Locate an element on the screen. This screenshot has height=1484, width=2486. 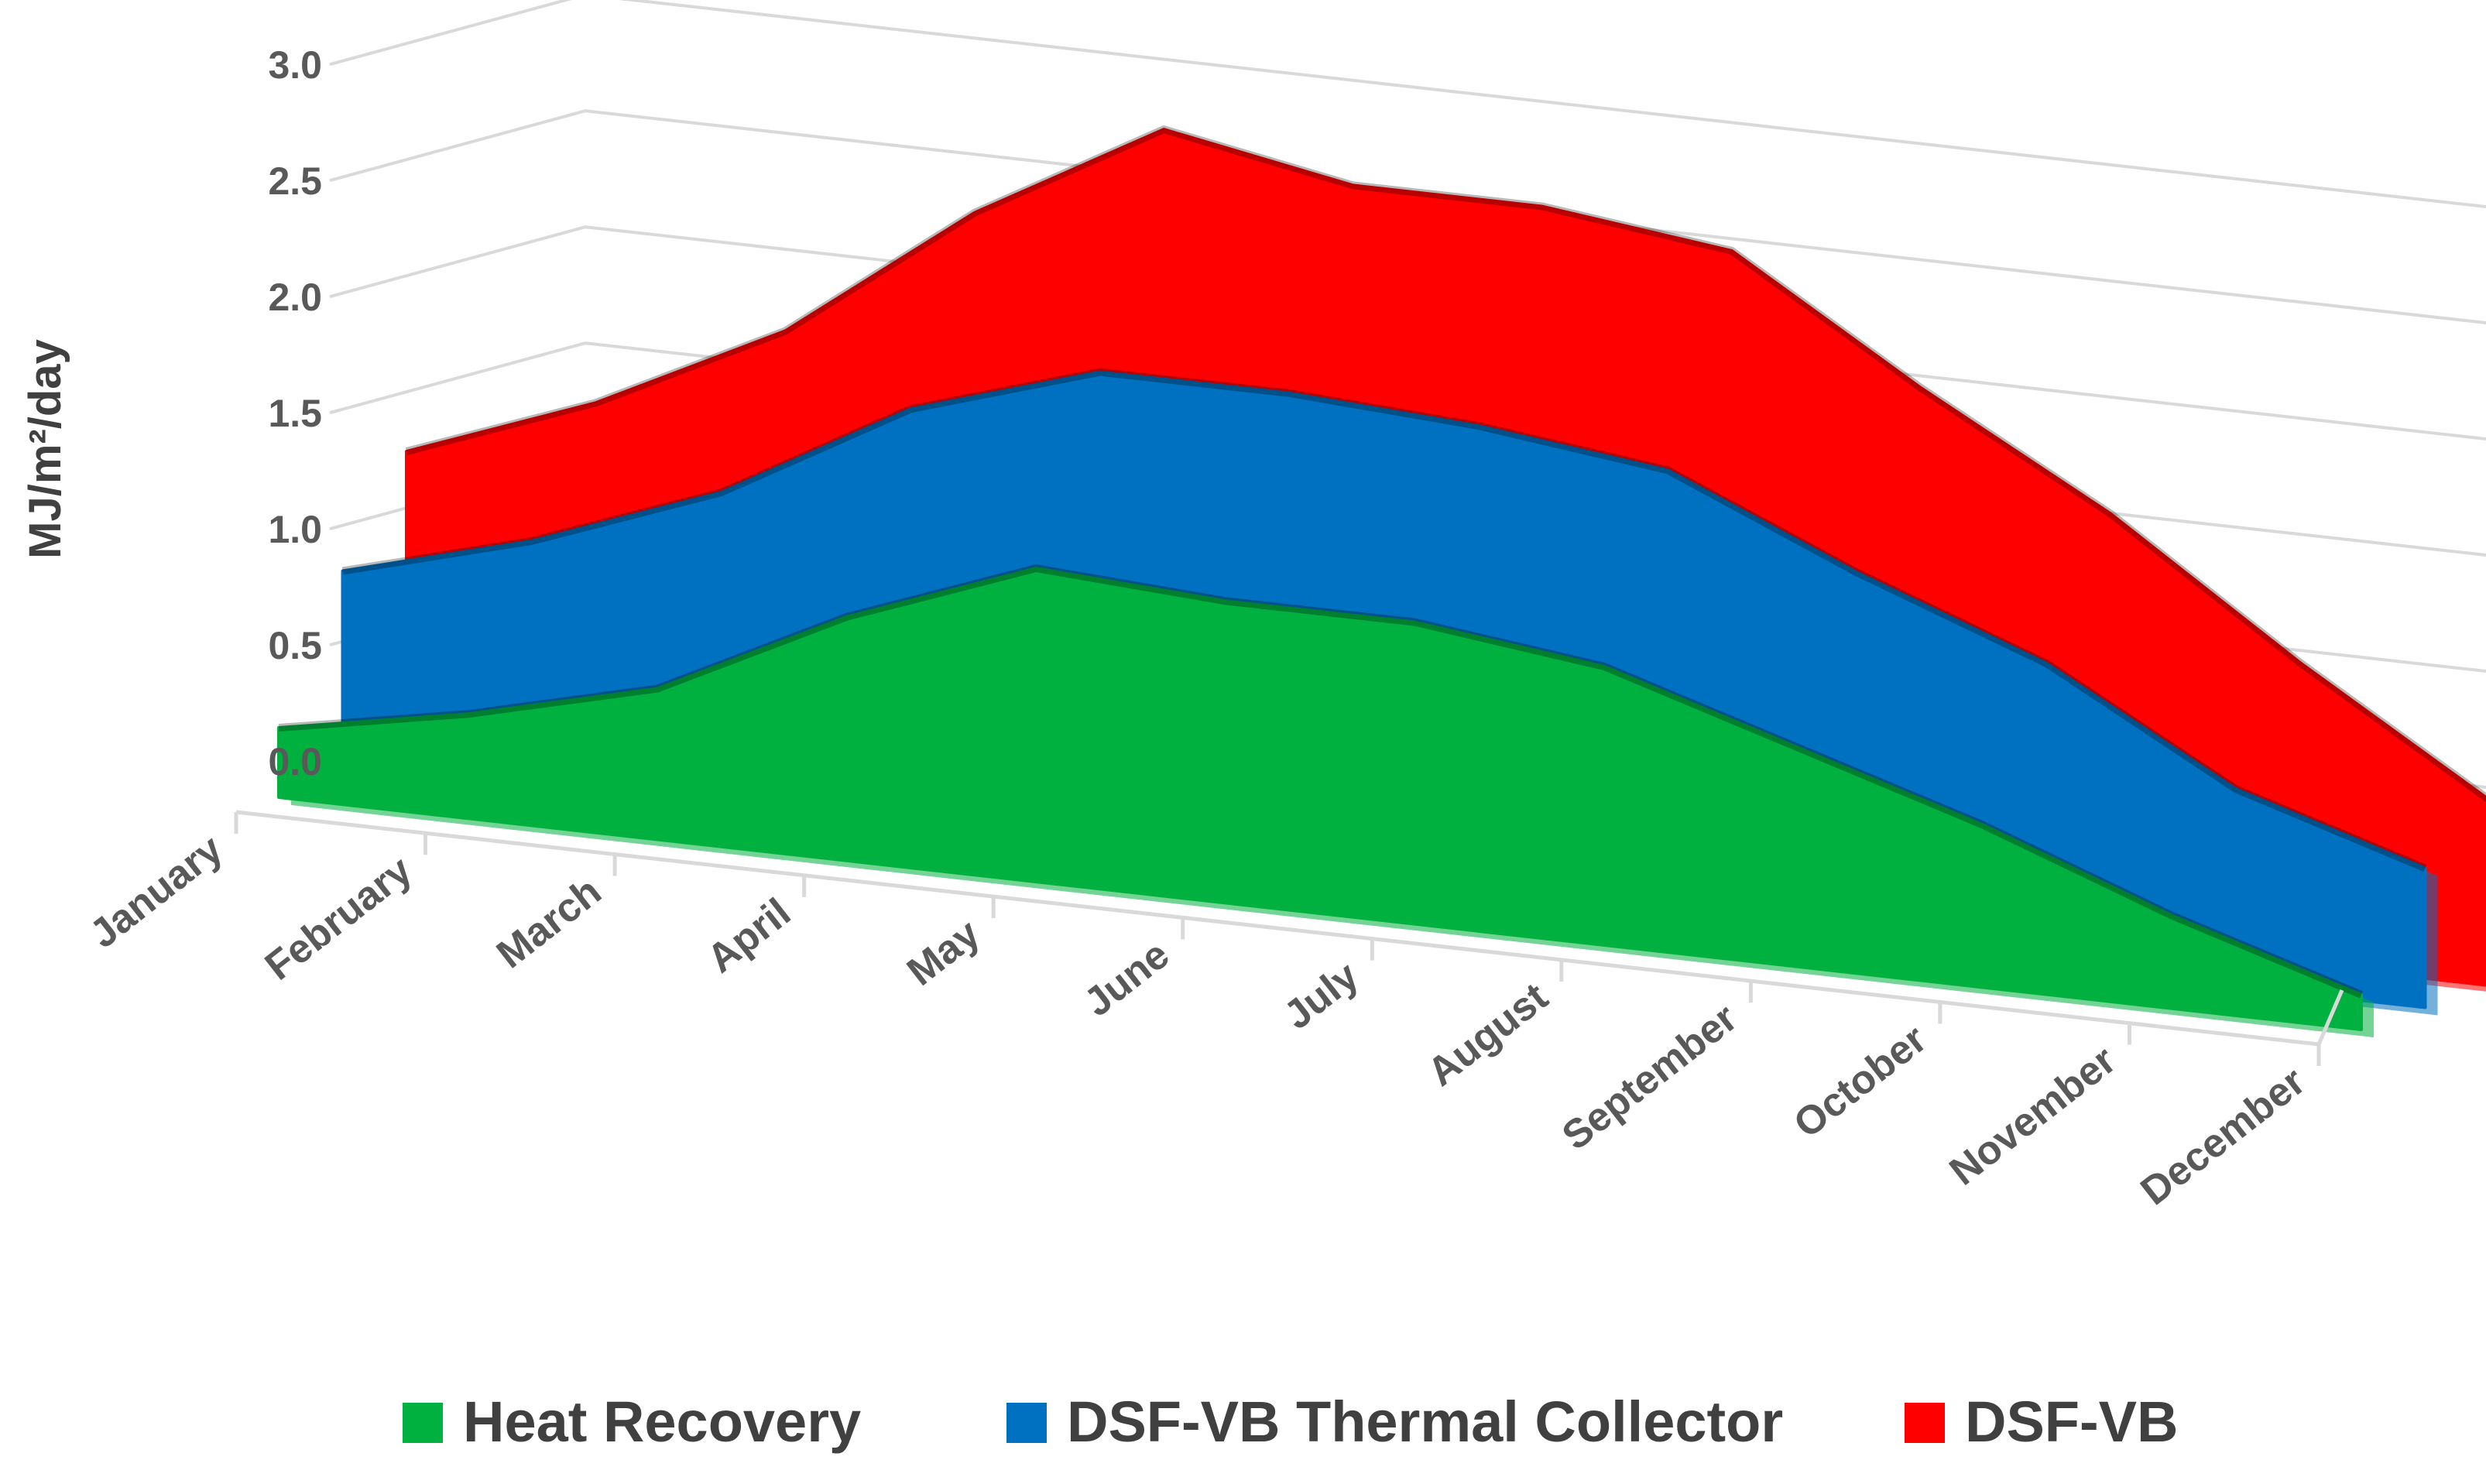
y-axis-title: MJ/m²/day is located at coordinates (45, 449).